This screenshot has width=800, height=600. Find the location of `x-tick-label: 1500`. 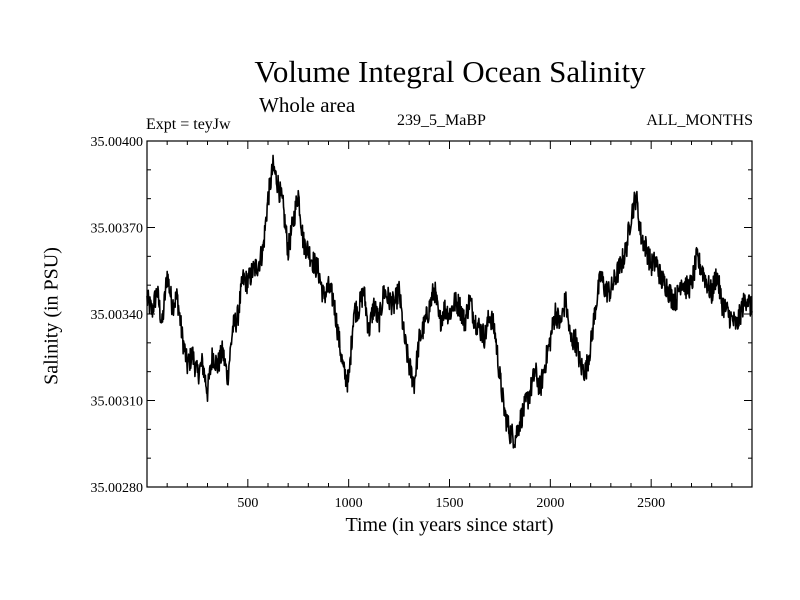

x-tick-label: 1500 is located at coordinates (450, 503).